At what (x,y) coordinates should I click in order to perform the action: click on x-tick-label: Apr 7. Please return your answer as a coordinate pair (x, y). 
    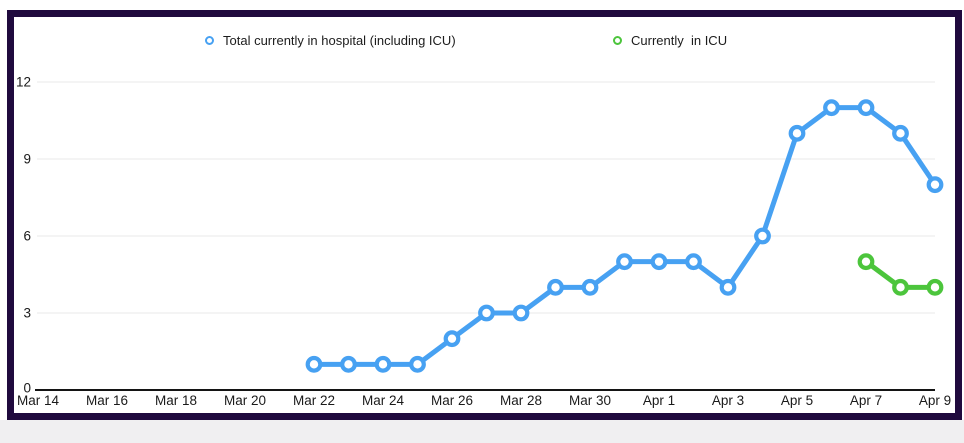
    Looking at the image, I should click on (866, 400).